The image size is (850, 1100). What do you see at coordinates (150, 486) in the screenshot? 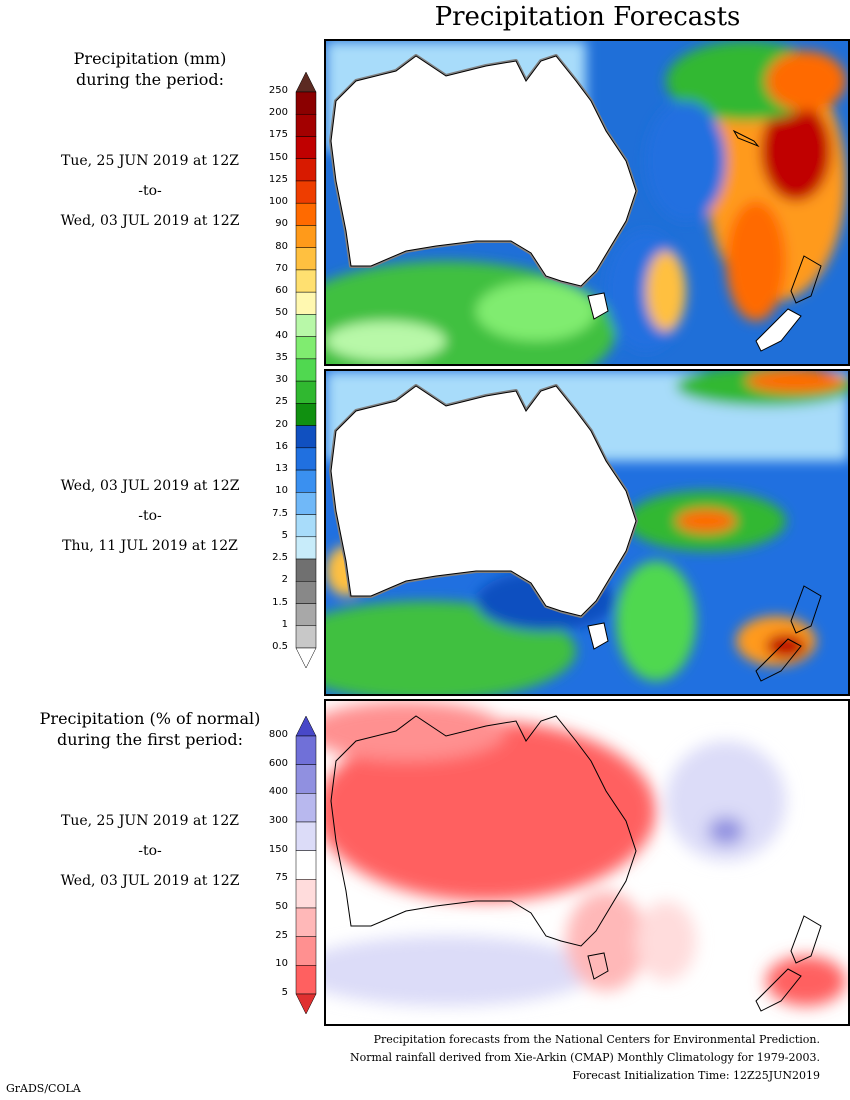
I see `period2-start: Wed, 03 JUL 2019 at 12Z` at bounding box center [150, 486].